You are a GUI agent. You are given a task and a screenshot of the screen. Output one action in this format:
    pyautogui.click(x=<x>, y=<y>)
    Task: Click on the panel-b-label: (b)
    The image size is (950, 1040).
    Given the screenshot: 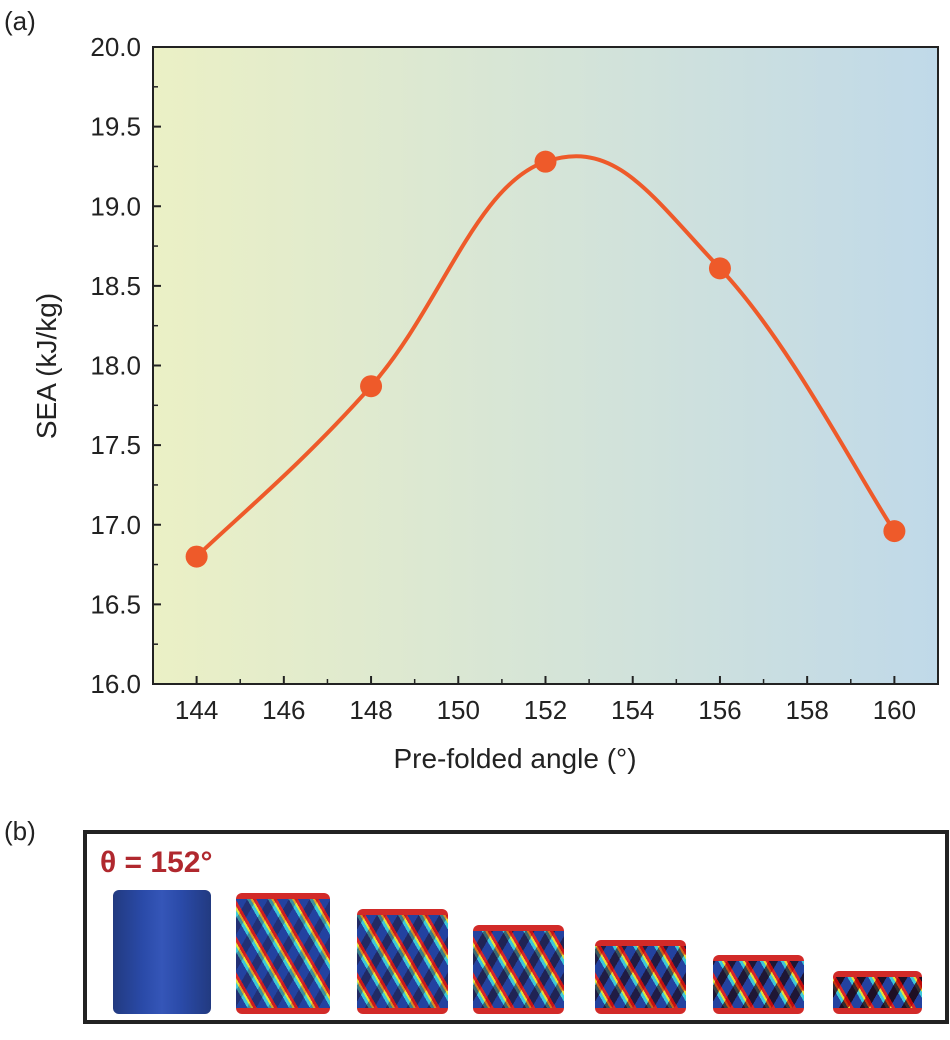 What is the action you would take?
    pyautogui.click(x=20, y=831)
    